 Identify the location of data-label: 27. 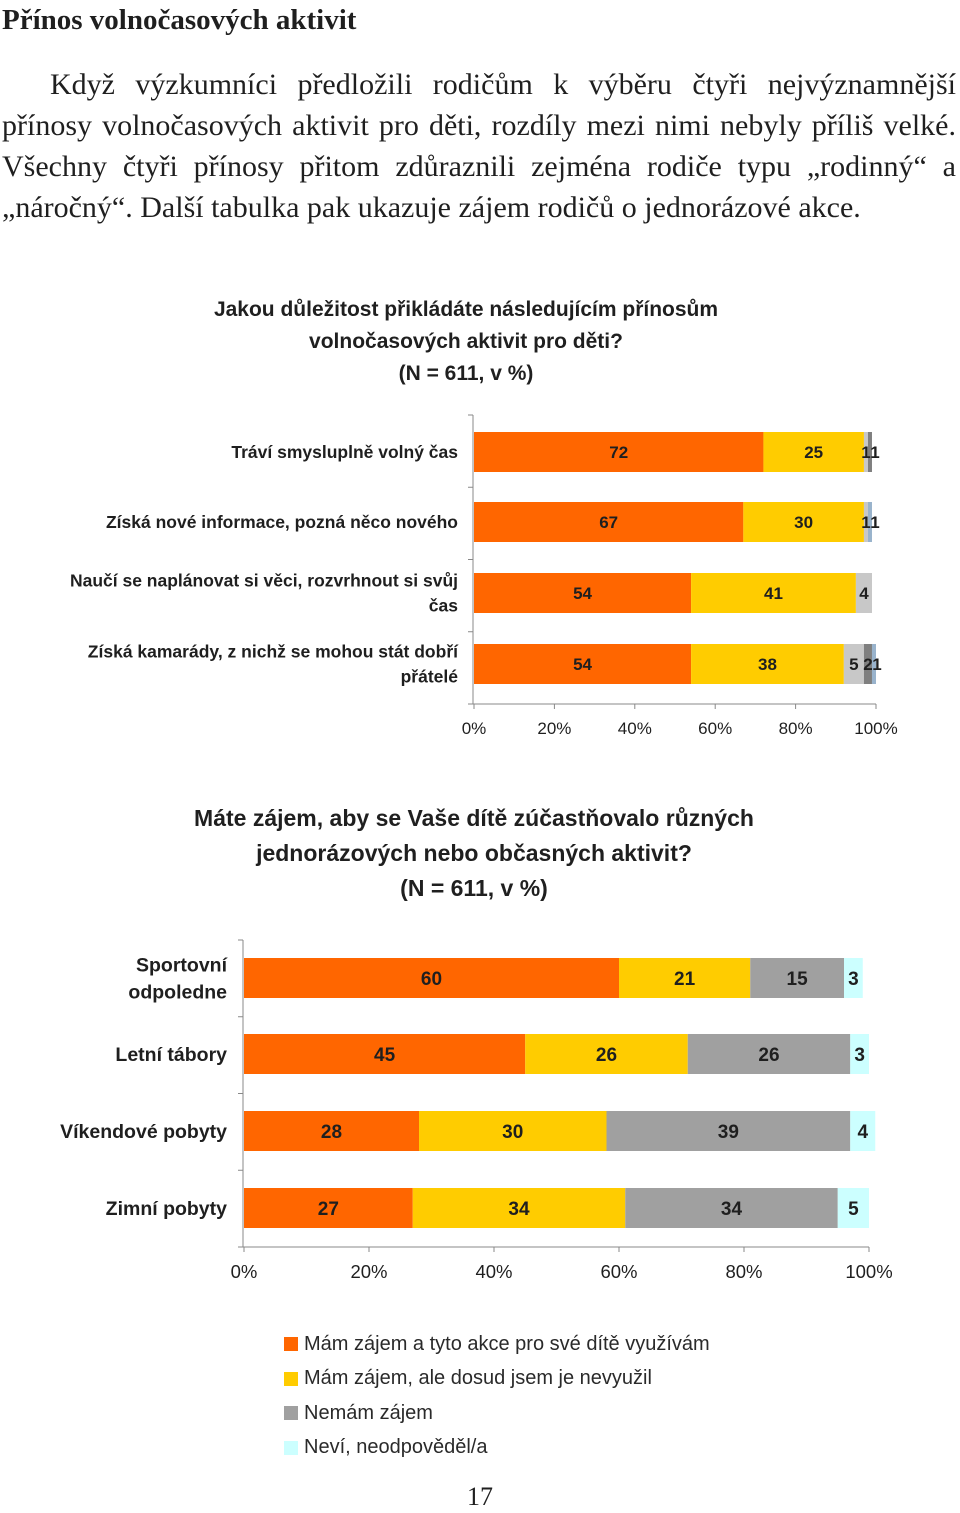
(328, 1209).